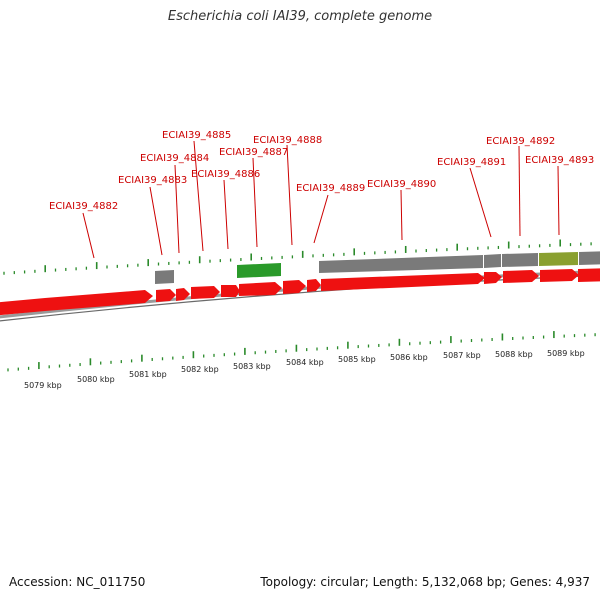  Describe the element at coordinates (409, 357) in the screenshot. I see `scale-label: 5086 kbp` at that location.